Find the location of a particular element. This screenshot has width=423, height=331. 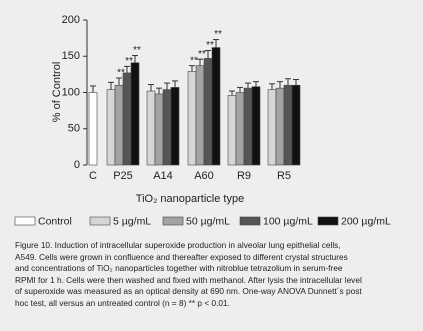

x-tick-label: R5 is located at coordinates (284, 176).